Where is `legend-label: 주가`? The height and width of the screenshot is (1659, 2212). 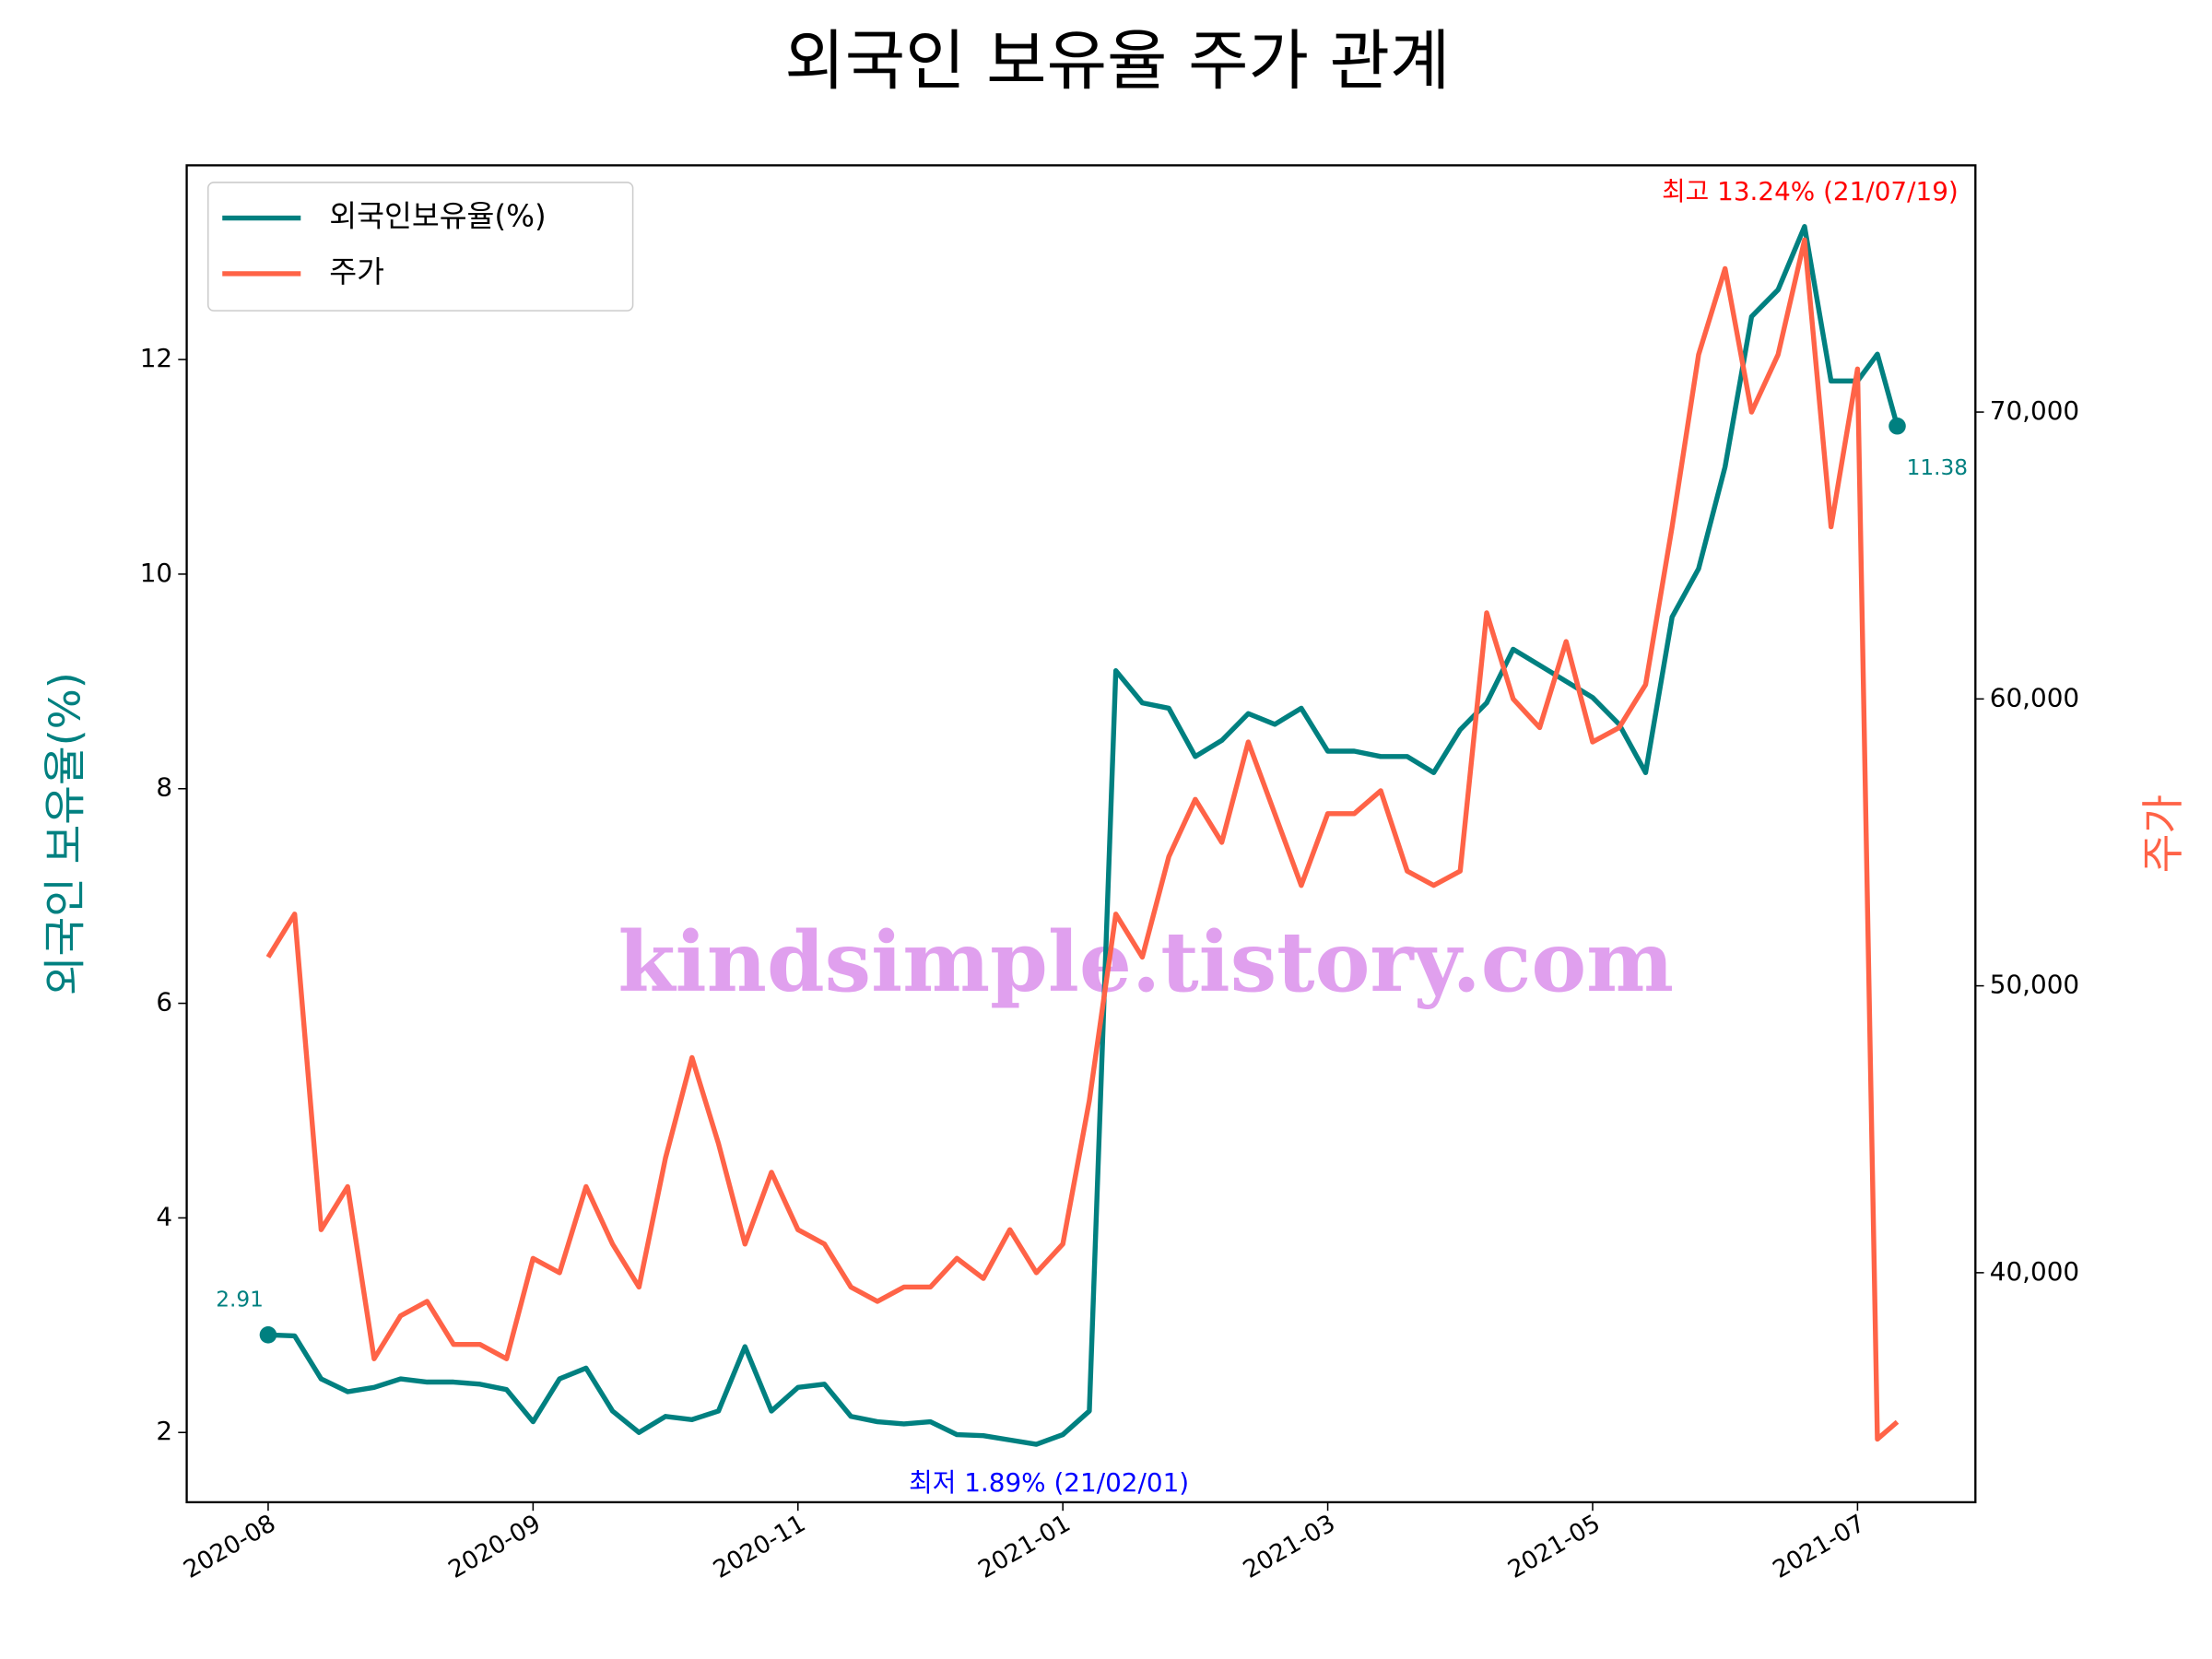 legend-label: 주가 is located at coordinates (356, 271).